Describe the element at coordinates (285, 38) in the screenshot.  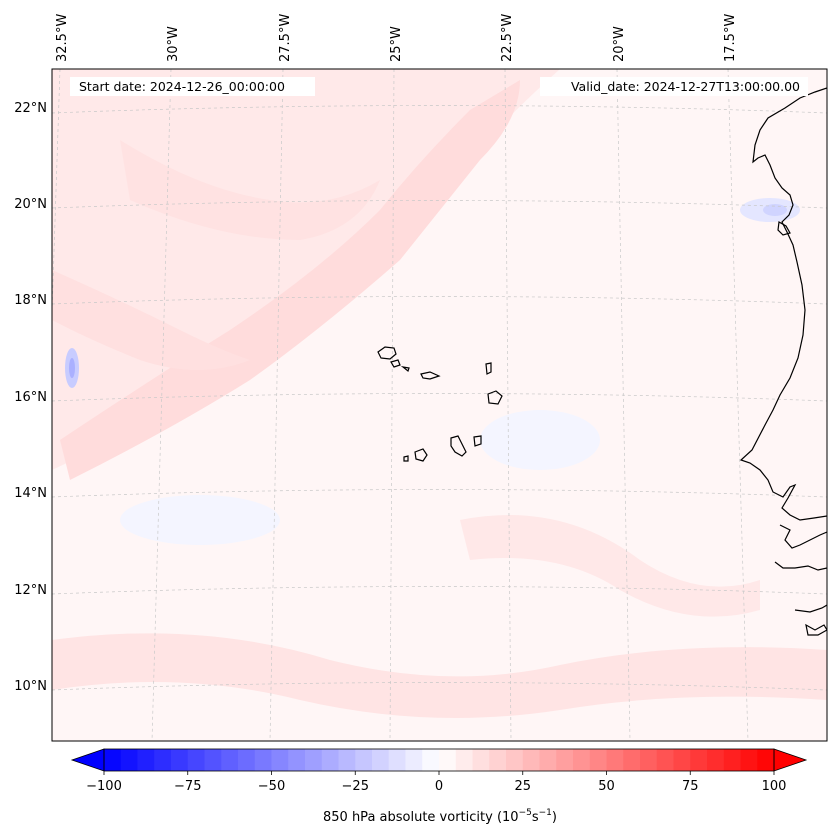
I see `lon-tick-label: 27.5°W` at that location.